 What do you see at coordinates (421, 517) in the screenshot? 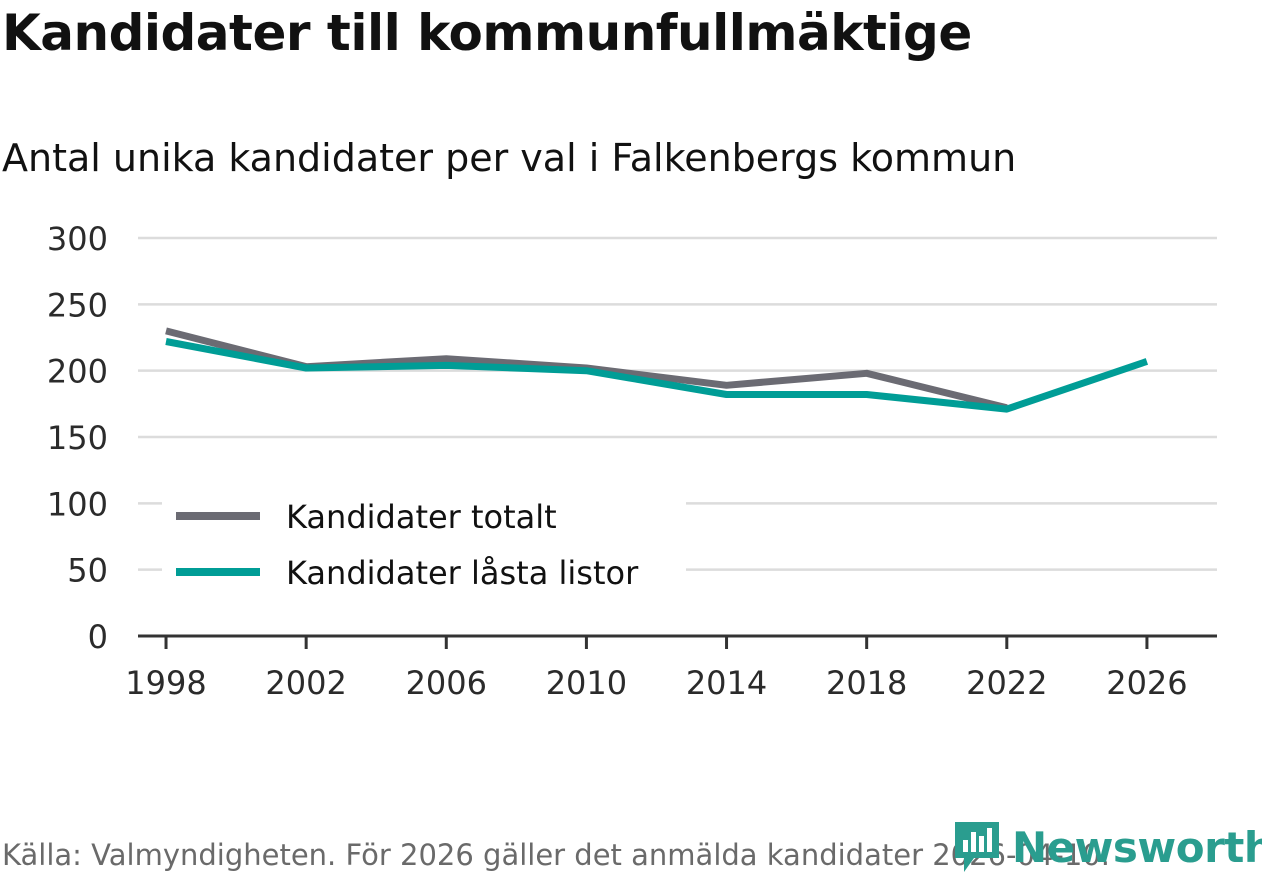
I see `legend-label: Kandidater totalt` at bounding box center [421, 517].